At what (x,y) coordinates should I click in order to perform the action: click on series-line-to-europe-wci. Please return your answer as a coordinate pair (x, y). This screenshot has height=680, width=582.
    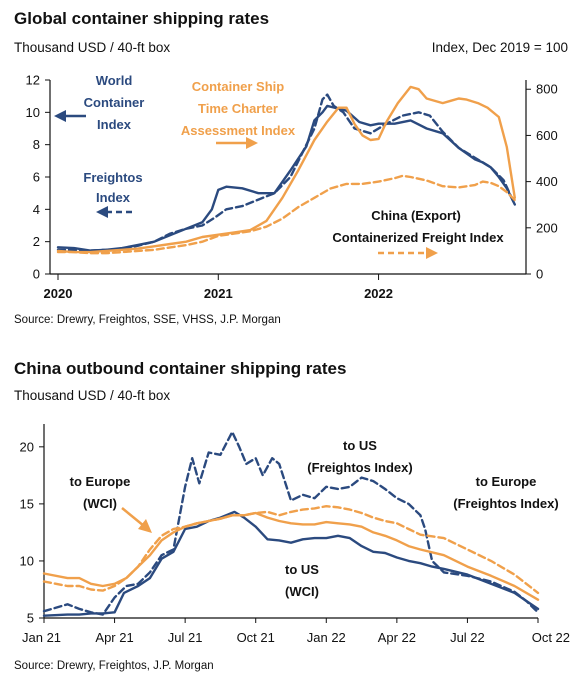
    Looking at the image, I should click on (291, 556).